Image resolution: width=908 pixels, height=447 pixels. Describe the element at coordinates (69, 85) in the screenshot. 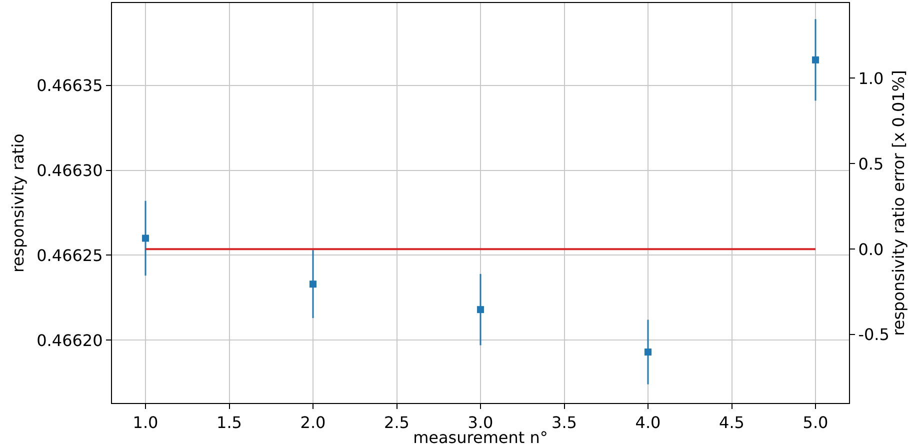

I see `y-tick-label: 0.46635` at that location.